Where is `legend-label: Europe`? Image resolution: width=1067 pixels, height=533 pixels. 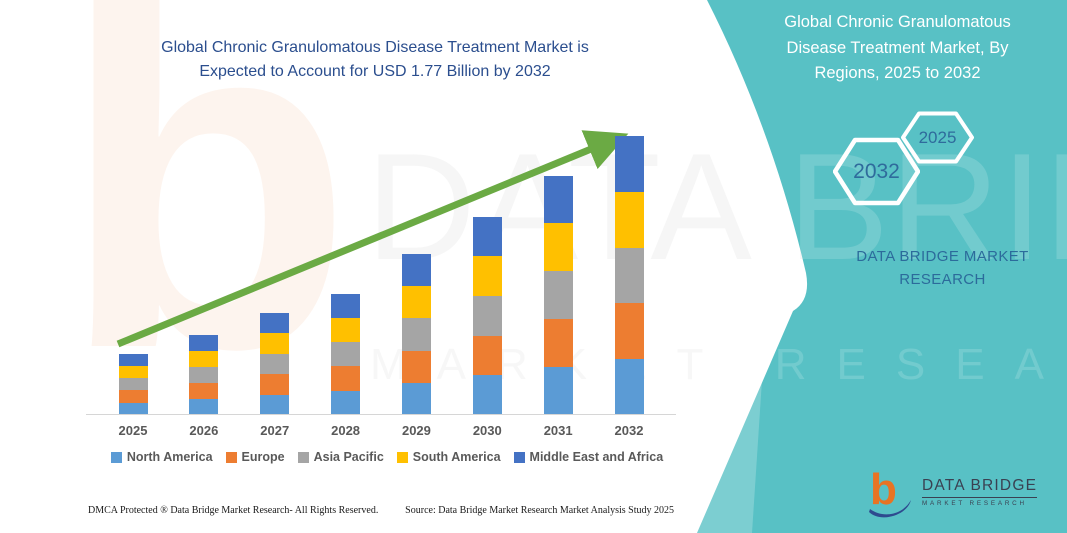 legend-label: Europe is located at coordinates (263, 457).